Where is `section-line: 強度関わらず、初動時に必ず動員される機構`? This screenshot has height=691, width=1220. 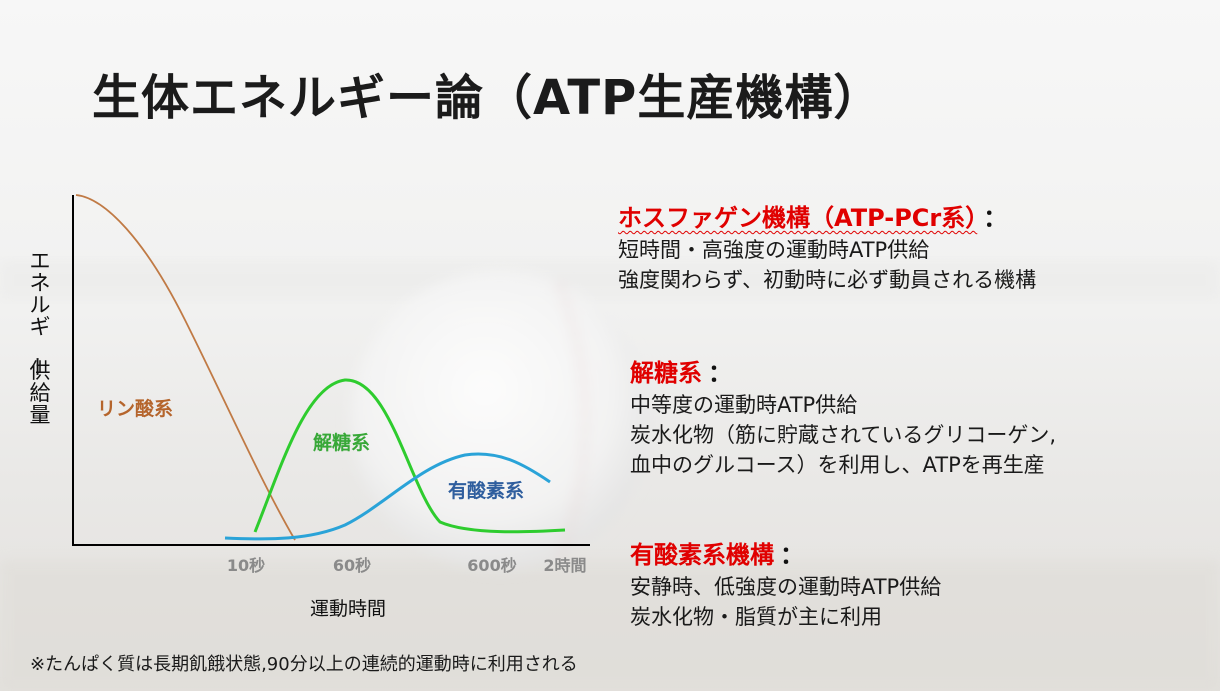
section-line: 強度関わらず、初動時に必ず動員される機構 is located at coordinates (827, 280).